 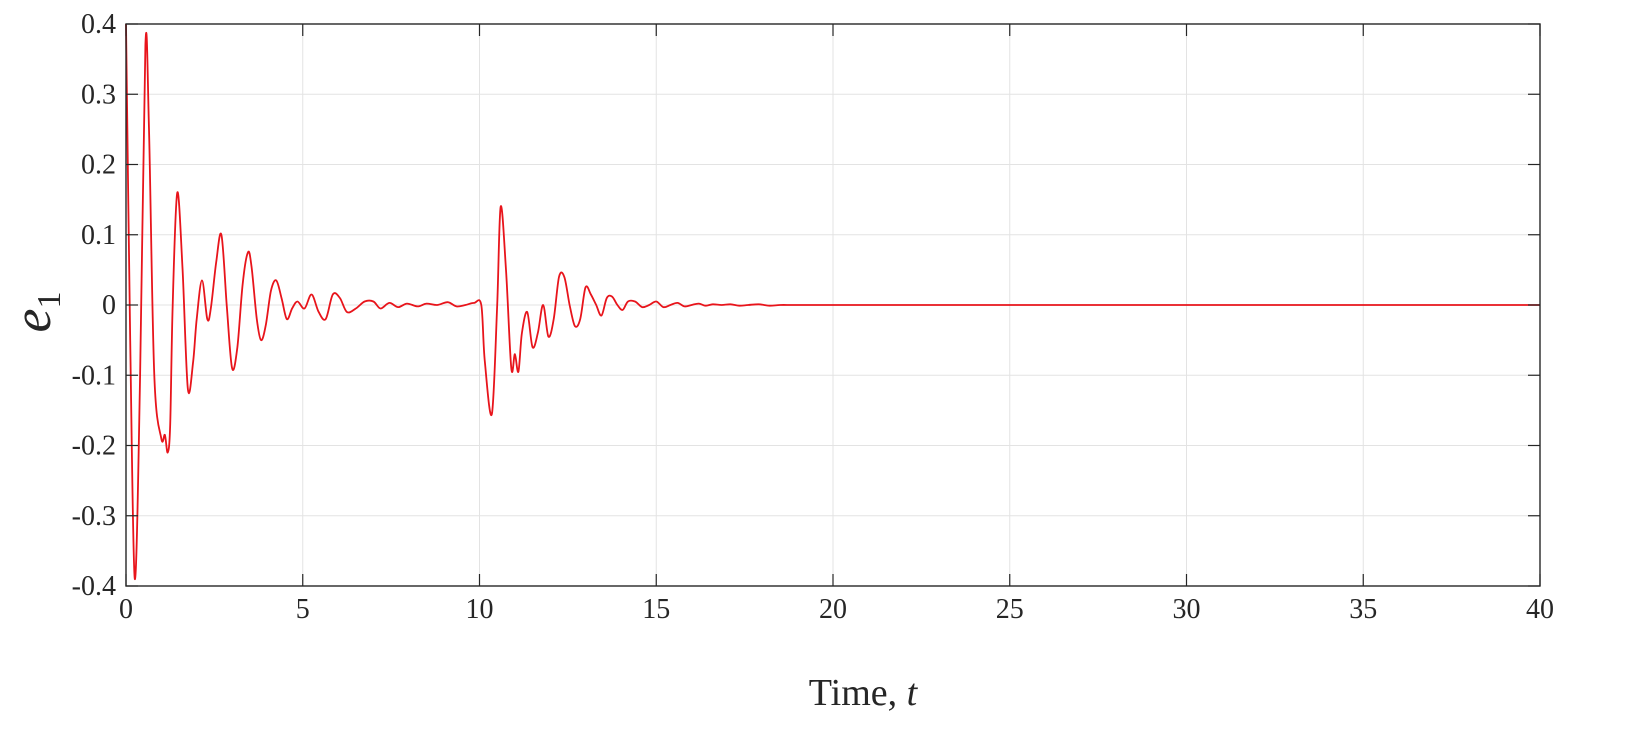 I want to click on y-tick-label: 0.1, so click(x=98, y=235).